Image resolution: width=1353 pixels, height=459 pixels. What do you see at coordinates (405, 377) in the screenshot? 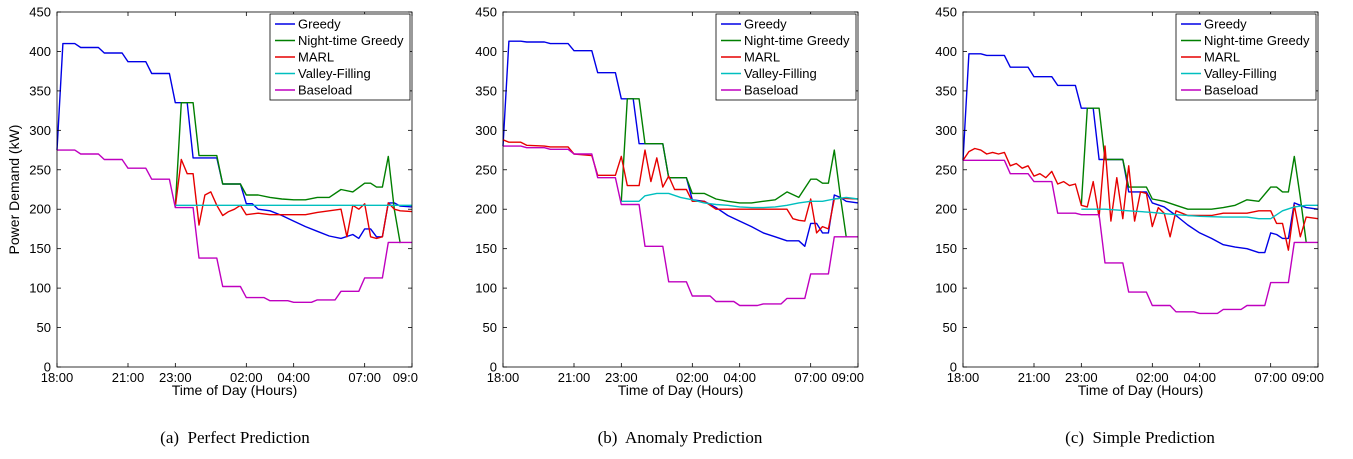
I see `x-tick-label: 09:0` at bounding box center [405, 377].